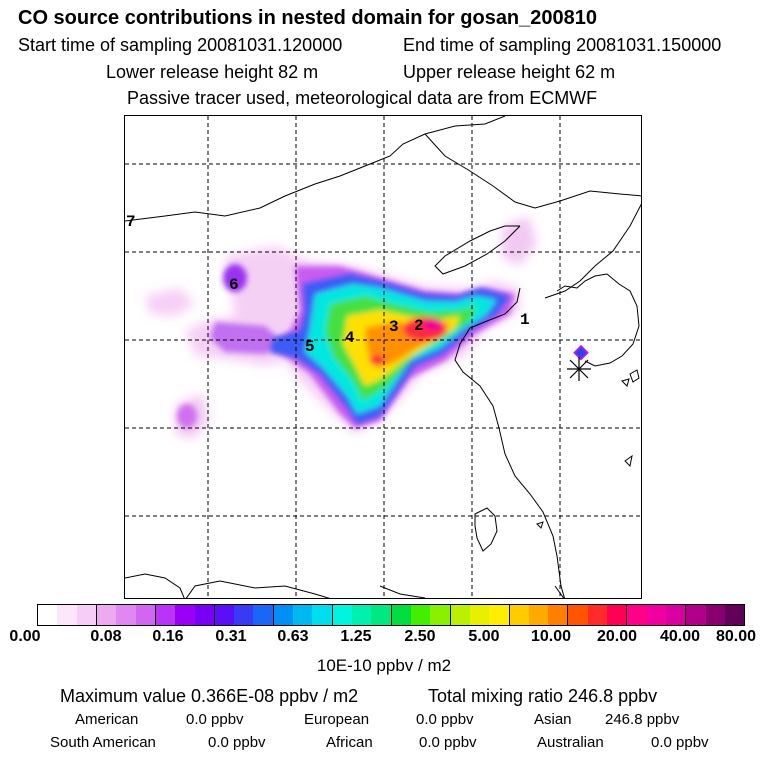 This screenshot has width=768, height=768. What do you see at coordinates (234, 285) in the screenshot?
I see `region-label-6: 6` at bounding box center [234, 285].